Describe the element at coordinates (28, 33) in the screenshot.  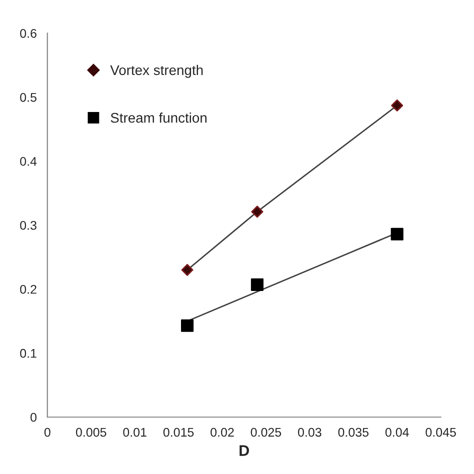
I see `y-tick-label: 0.6` at that location.